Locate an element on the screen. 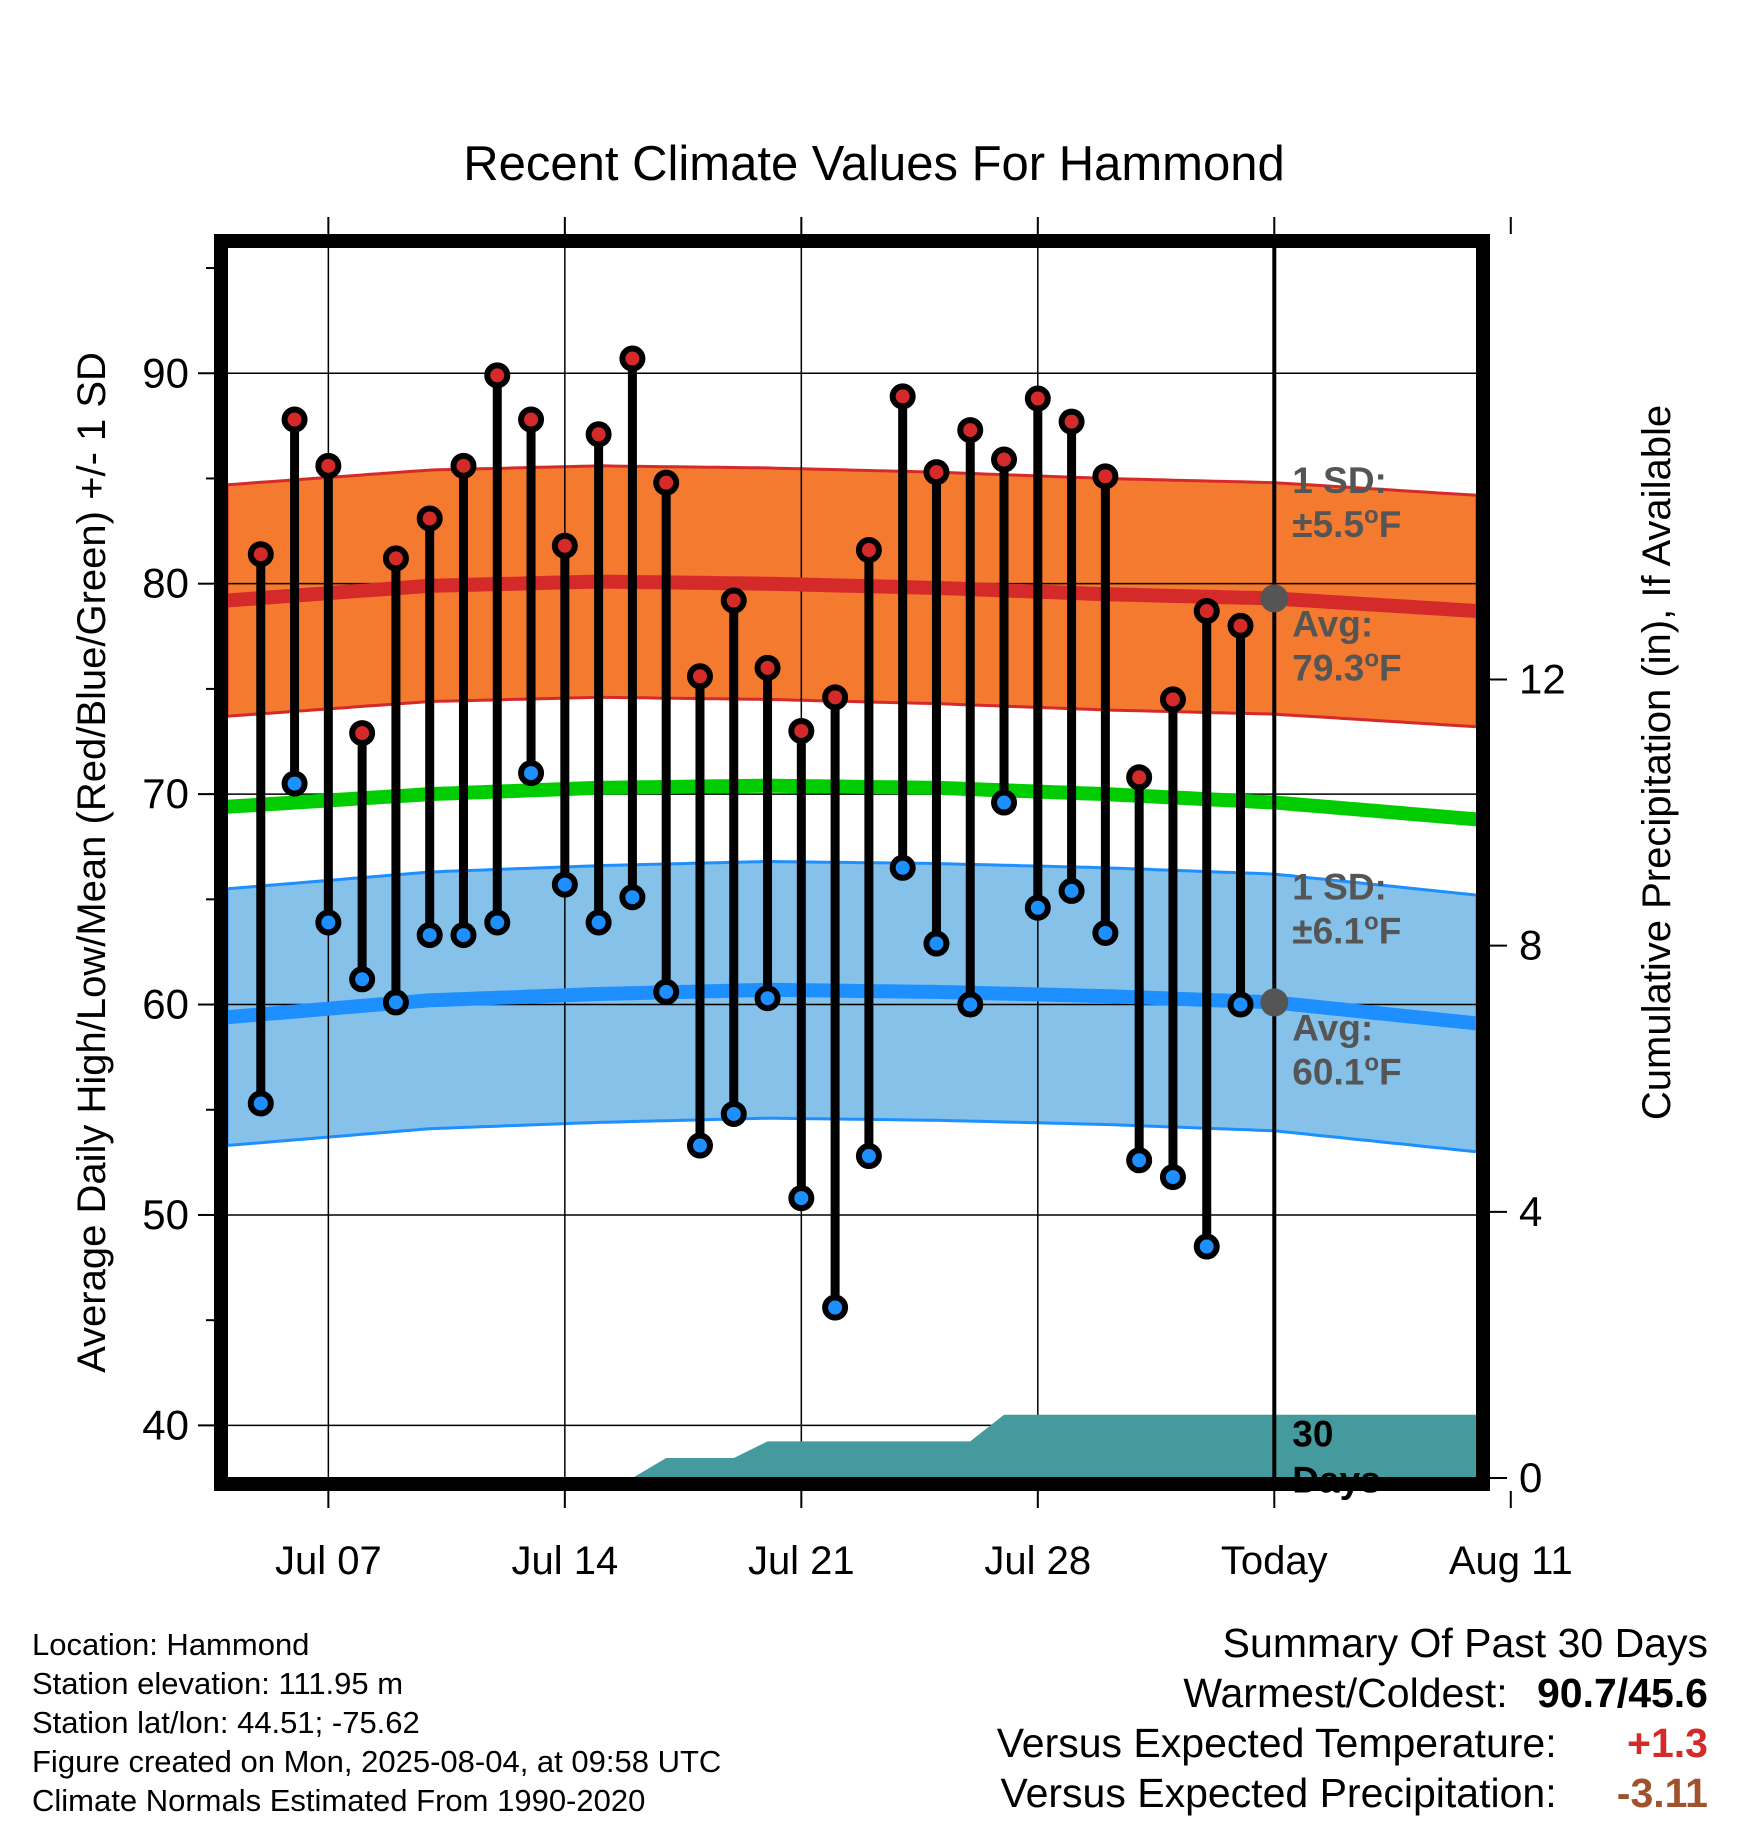 The height and width of the screenshot is (1828, 1748). precip-value: -3.11 is located at coordinates (1662, 1793).